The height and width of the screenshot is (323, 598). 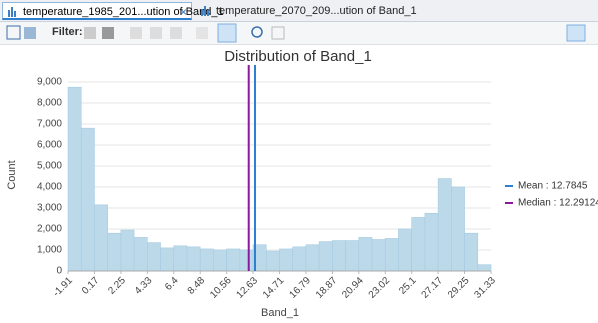 I want to click on x-tick-label: 16.79, so click(x=300, y=288).